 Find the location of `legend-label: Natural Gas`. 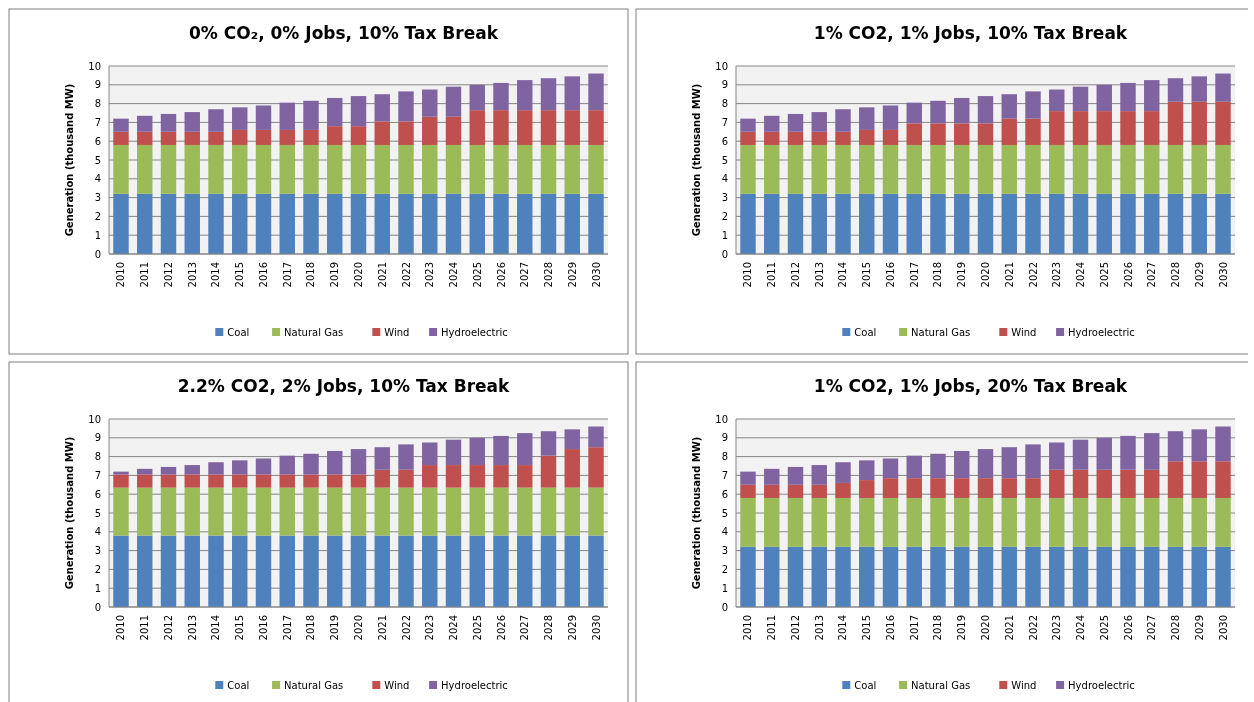

legend-label: Natural Gas is located at coordinates (314, 685).